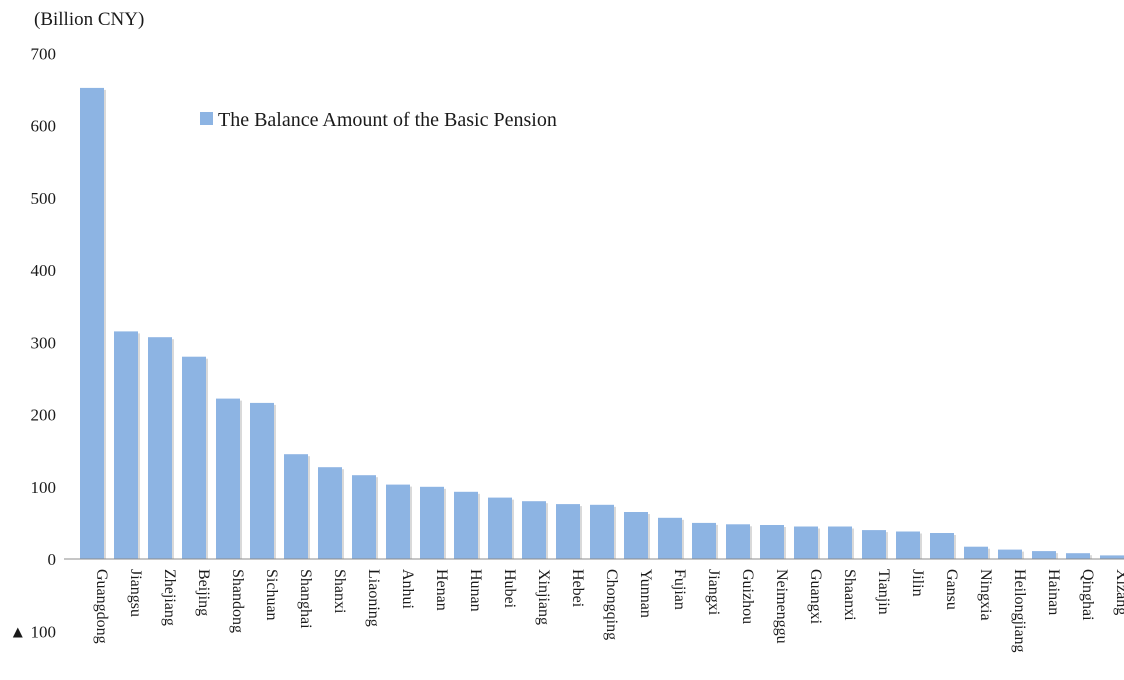 The image size is (1124, 680). What do you see at coordinates (52, 559) in the screenshot?
I see `y-tick-label: 0` at bounding box center [52, 559].